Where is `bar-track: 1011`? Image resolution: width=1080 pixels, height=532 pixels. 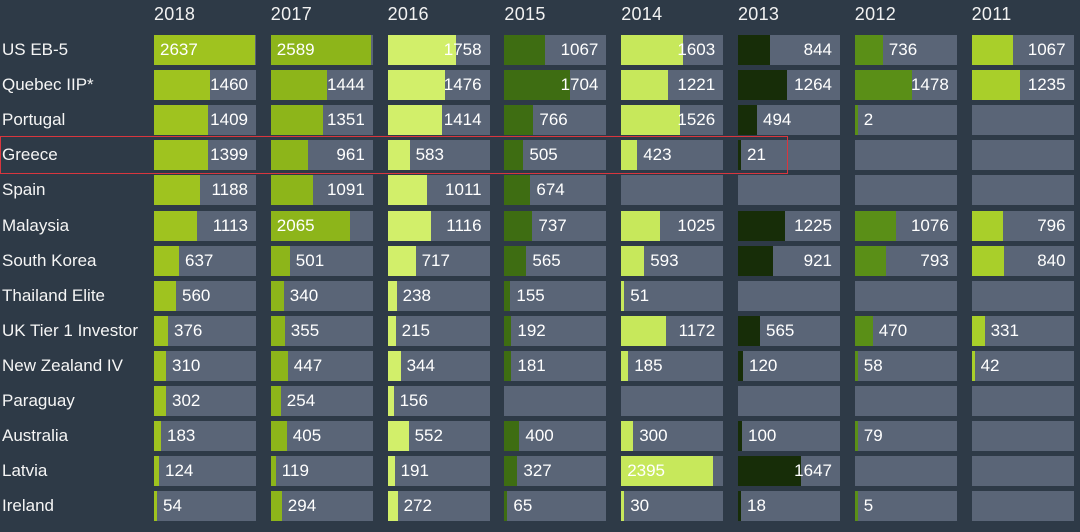
bar-track: 1011 is located at coordinates (438, 190).